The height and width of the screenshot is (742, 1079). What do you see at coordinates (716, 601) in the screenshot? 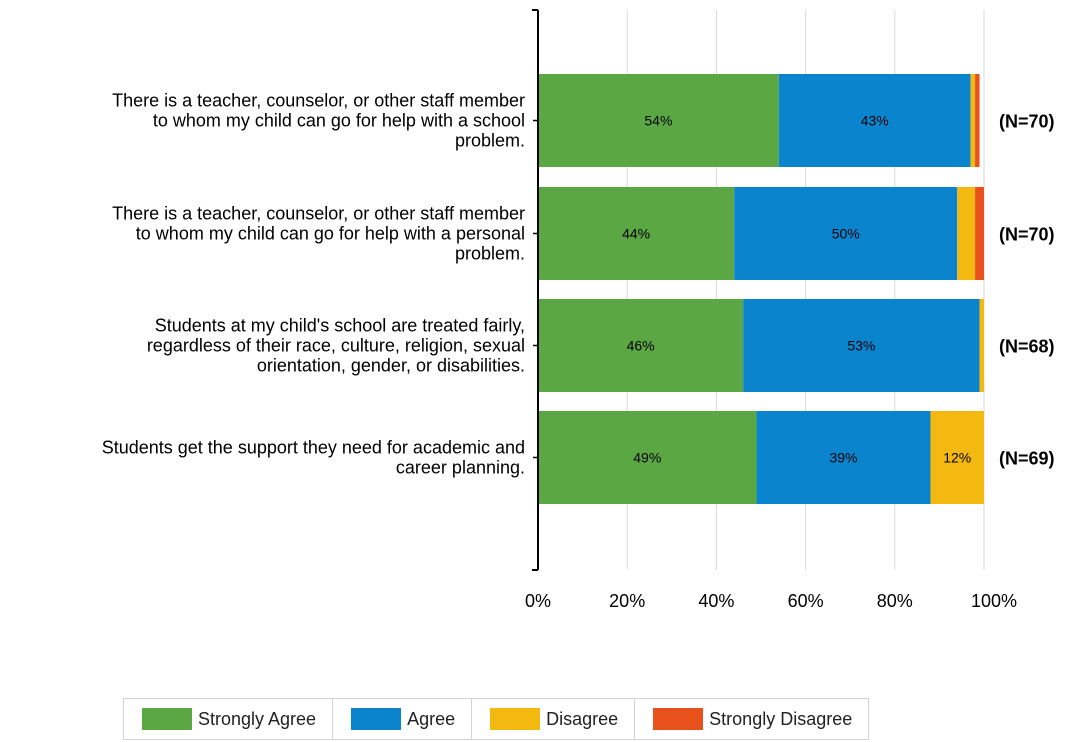
I see `x-tick-label: 40%` at bounding box center [716, 601].